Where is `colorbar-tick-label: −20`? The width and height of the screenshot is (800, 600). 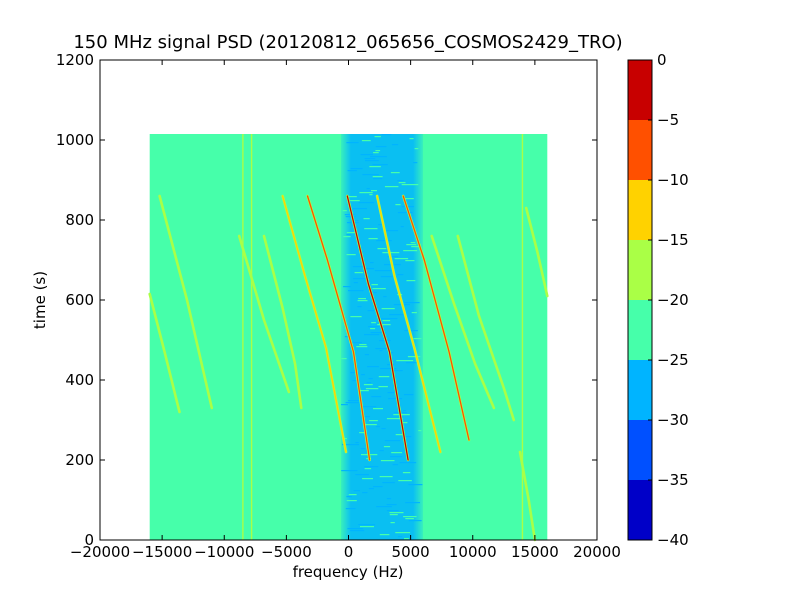
colorbar-tick-label: −20 is located at coordinates (673, 300).